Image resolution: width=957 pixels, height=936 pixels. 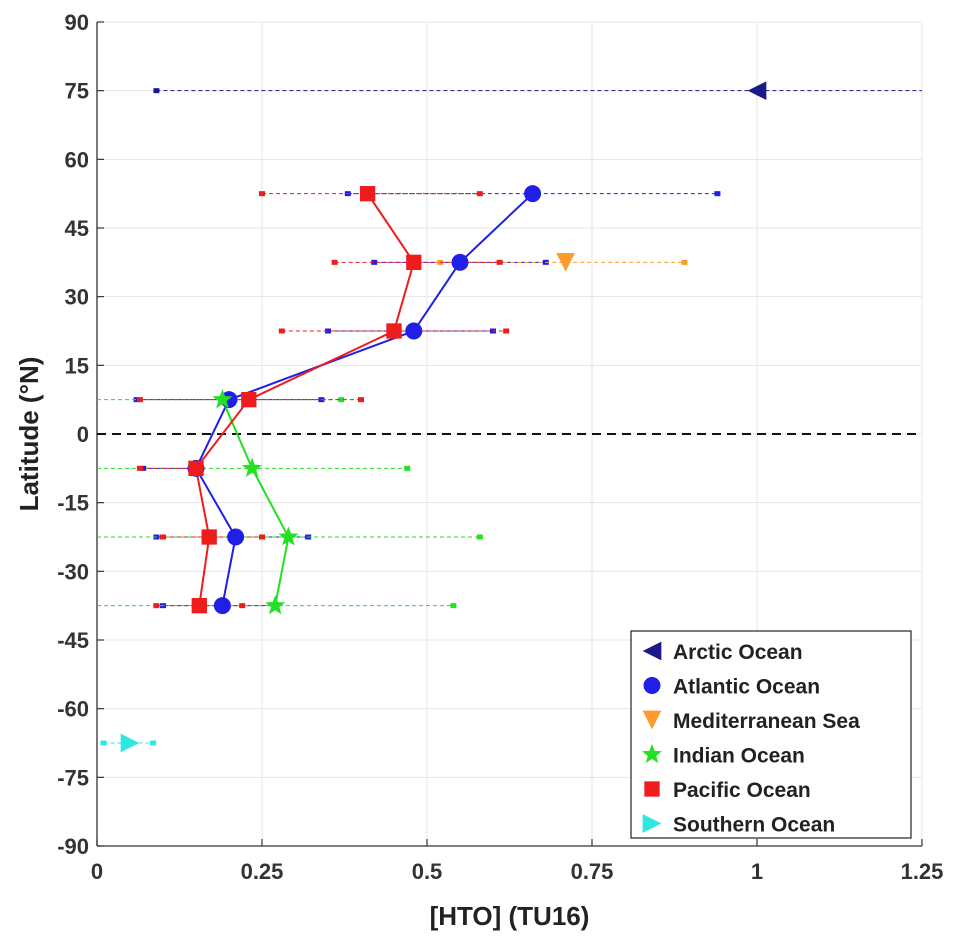 What do you see at coordinates (922, 871) in the screenshot?
I see `x-tick-label: 1.25` at bounding box center [922, 871].